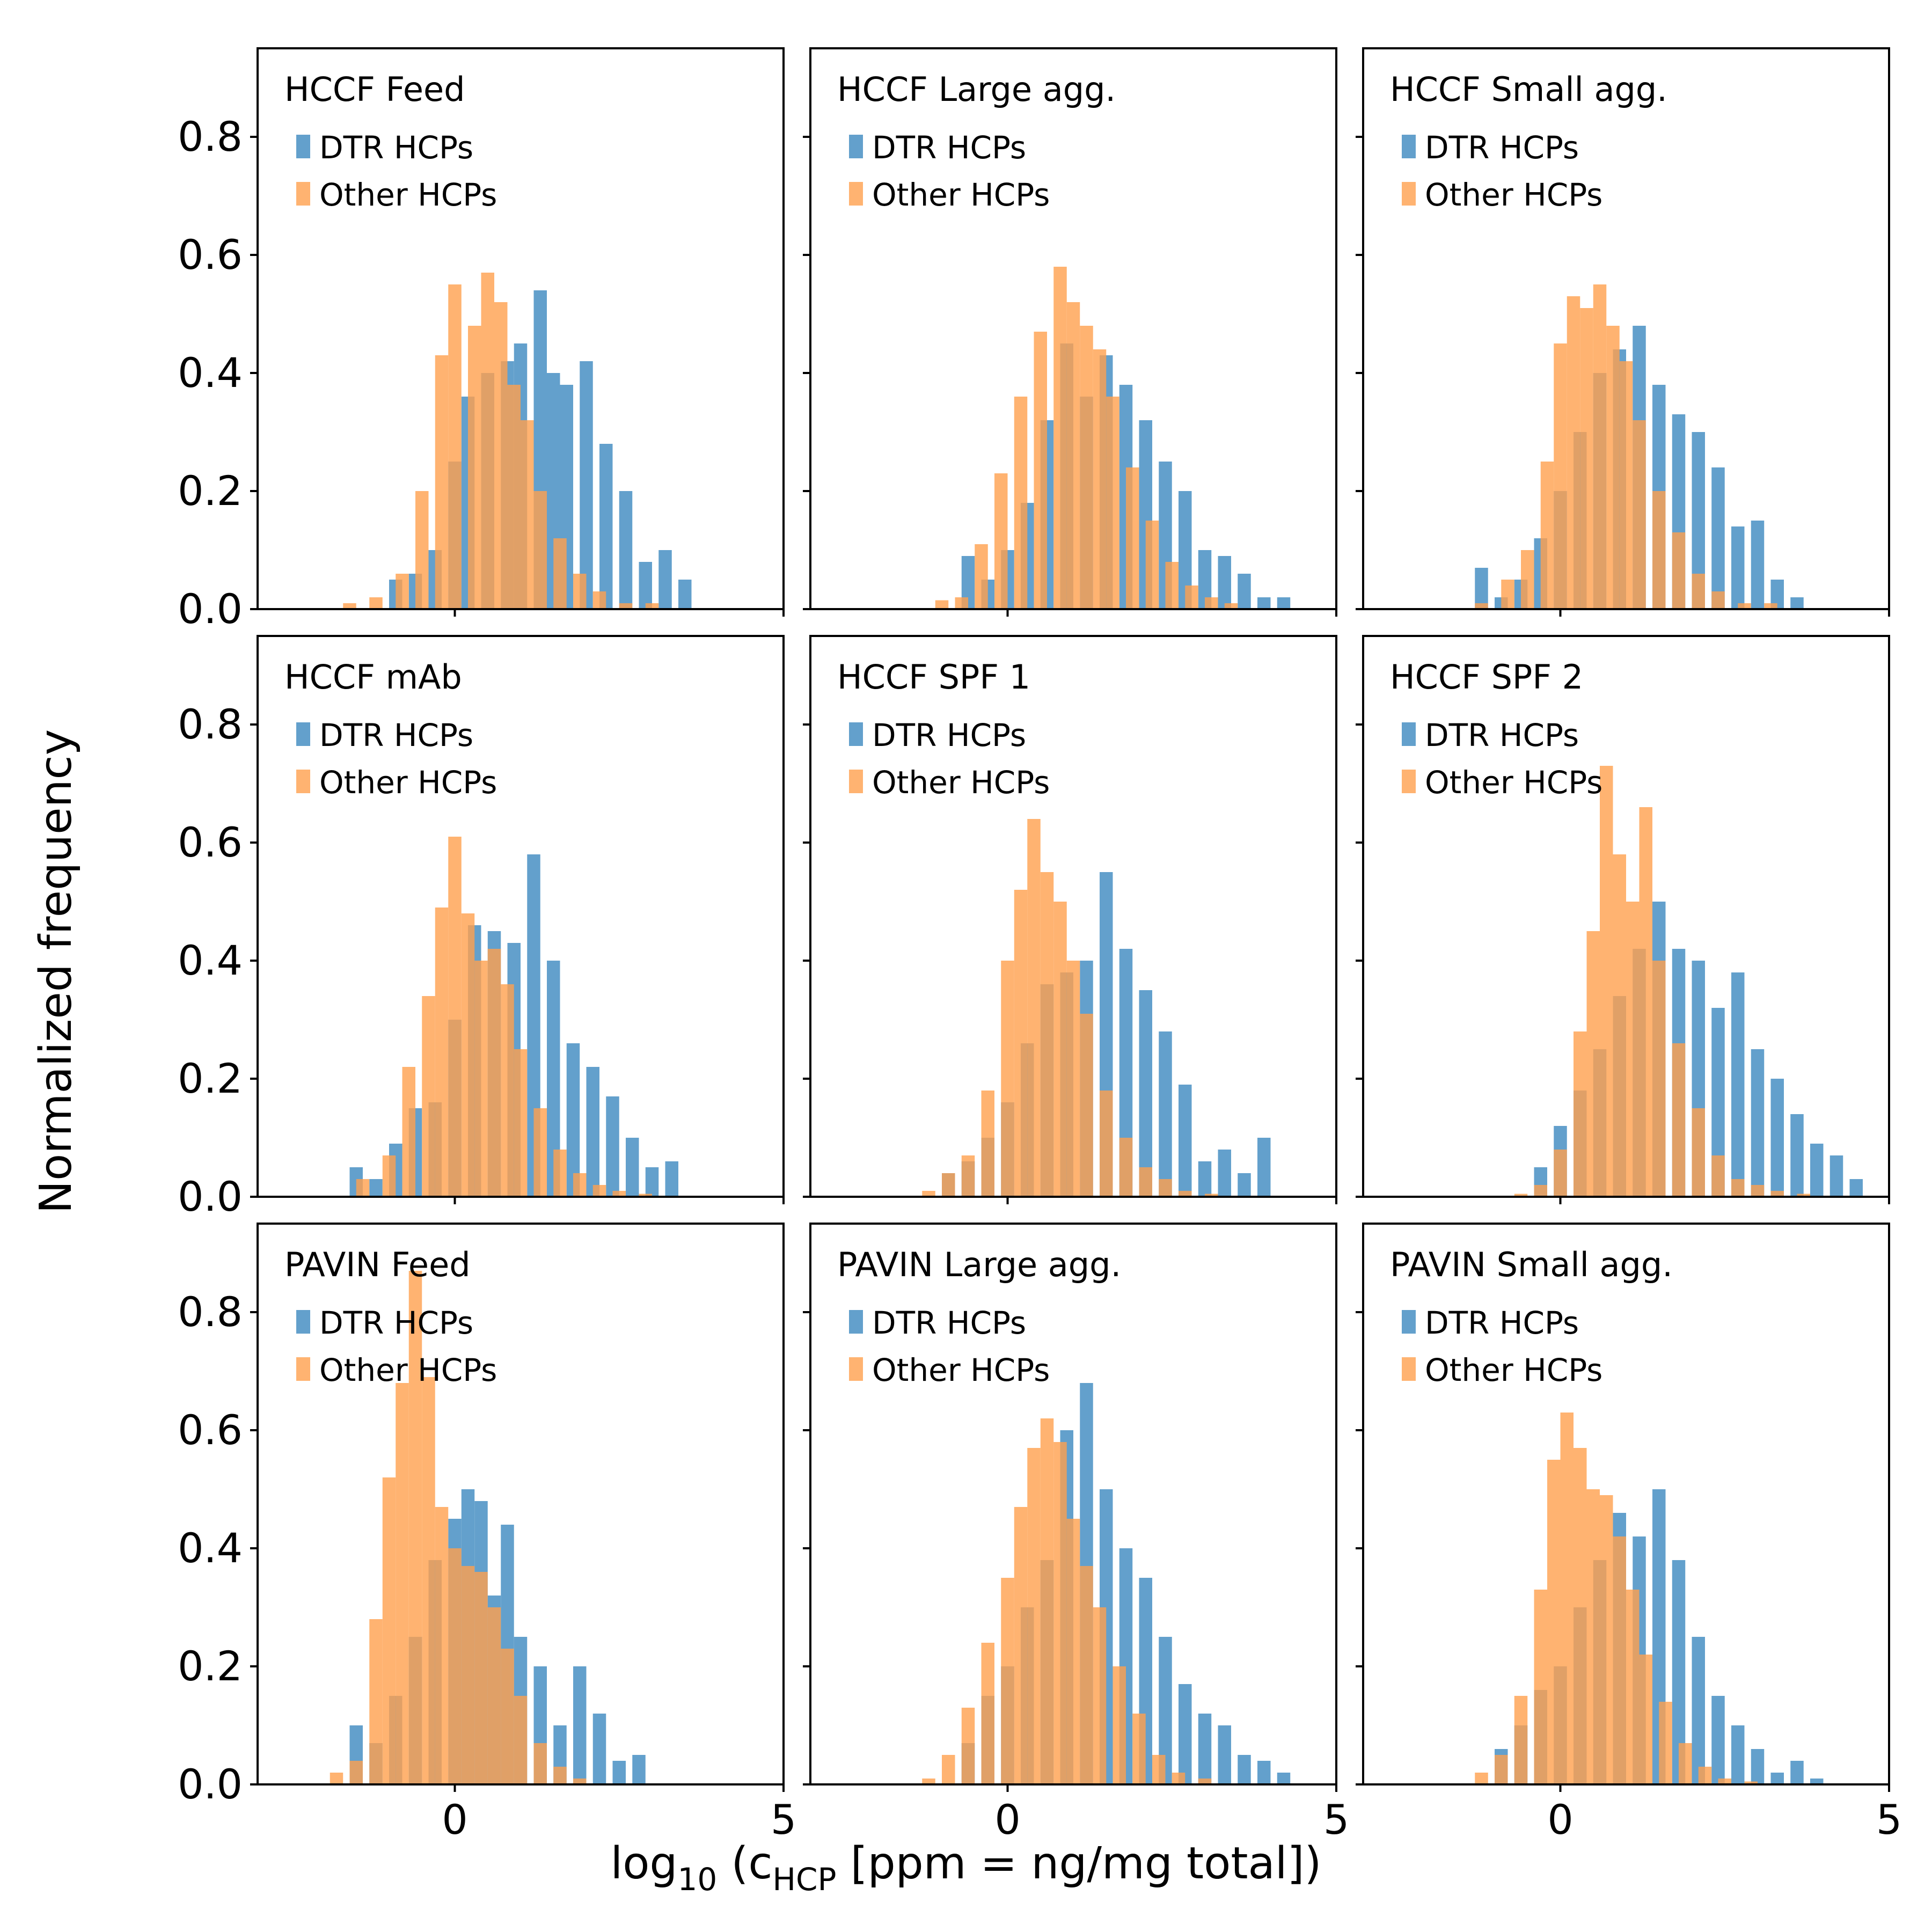 Image resolution: width=1932 pixels, height=1932 pixels. Describe the element at coordinates (1079, 1863) in the screenshot. I see `x-axis-label-tail: [ppm = ng/mg total])` at that location.